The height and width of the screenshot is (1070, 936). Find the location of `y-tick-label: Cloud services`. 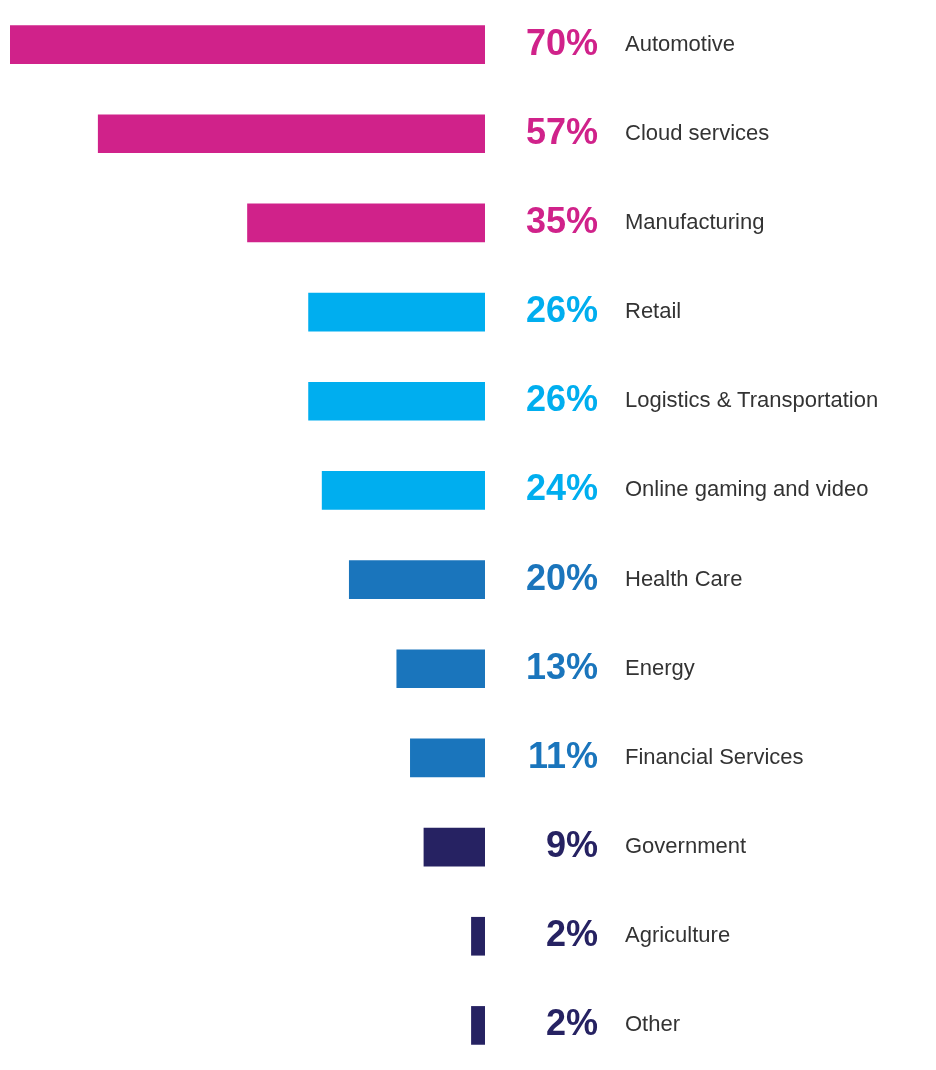

y-tick-label: Cloud services is located at coordinates (697, 132).